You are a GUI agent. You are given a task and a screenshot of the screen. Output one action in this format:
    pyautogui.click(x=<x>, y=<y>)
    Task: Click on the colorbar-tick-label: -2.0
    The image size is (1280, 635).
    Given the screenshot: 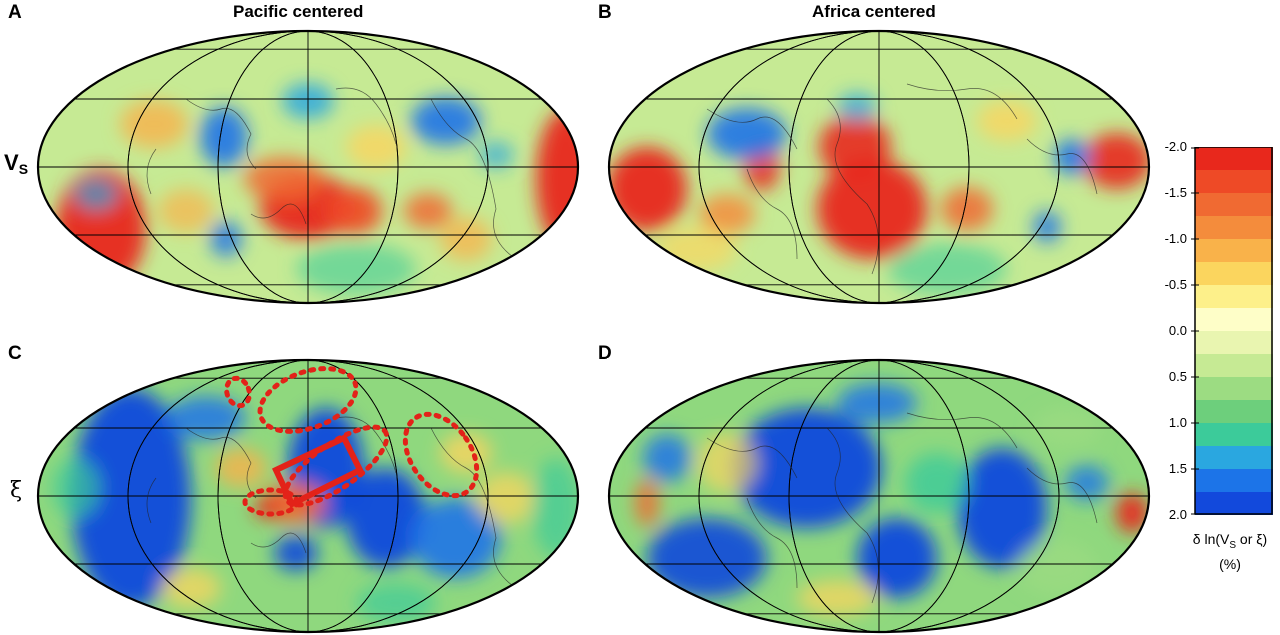 What is the action you would take?
    pyautogui.click(x=1175, y=146)
    